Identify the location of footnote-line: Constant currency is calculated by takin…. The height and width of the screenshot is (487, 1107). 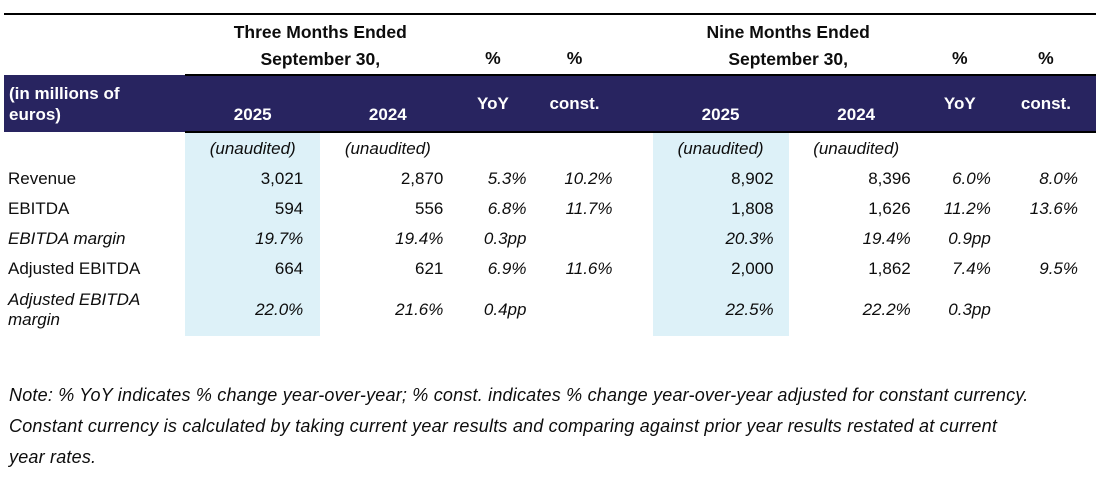
(503, 426).